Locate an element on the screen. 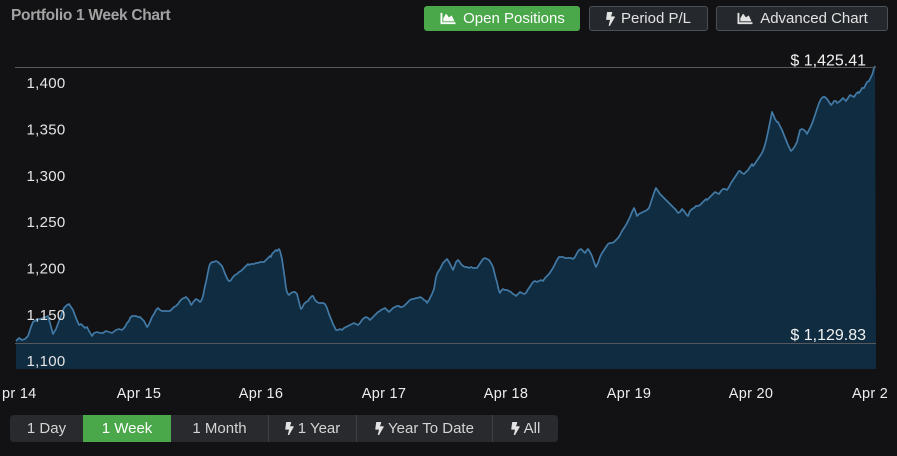  svg-text: 1,250 is located at coordinates (46, 222).